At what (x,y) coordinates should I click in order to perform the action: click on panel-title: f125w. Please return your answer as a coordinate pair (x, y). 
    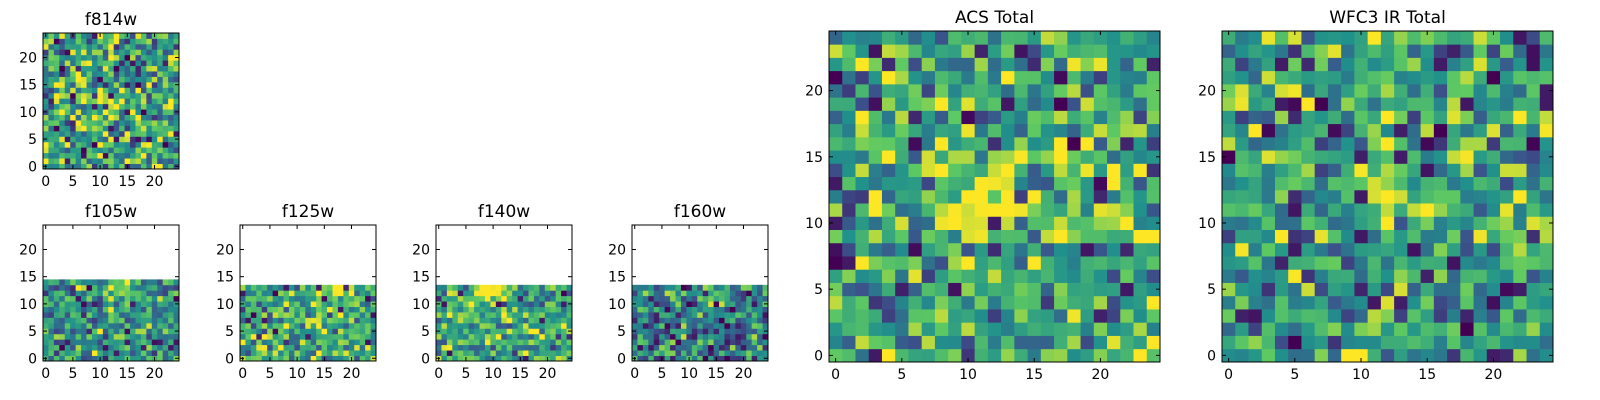
    Looking at the image, I should click on (308, 212).